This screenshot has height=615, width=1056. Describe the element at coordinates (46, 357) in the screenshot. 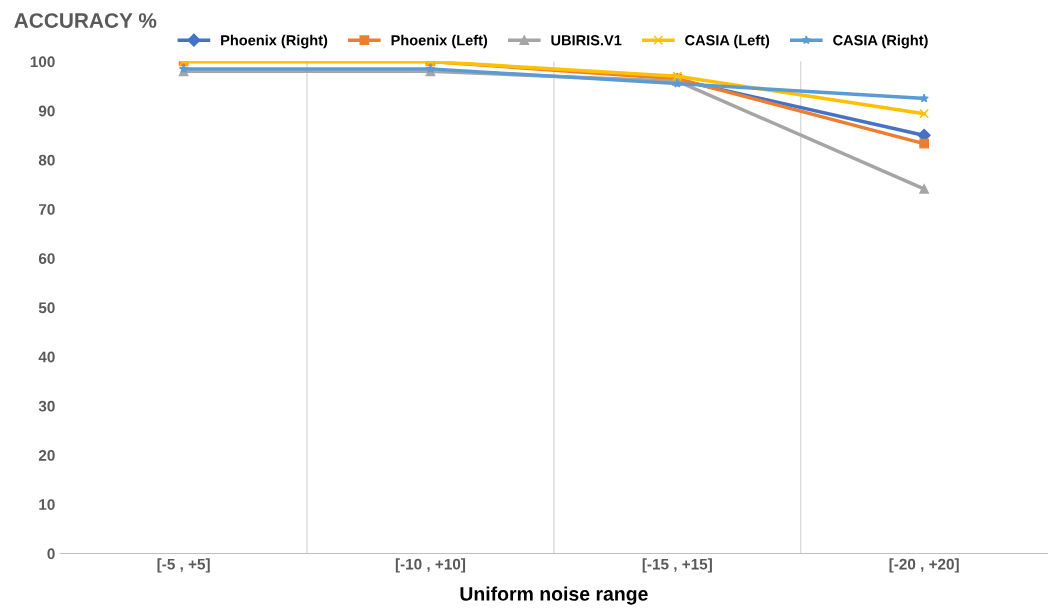

I see `y-tick-label: 40` at that location.